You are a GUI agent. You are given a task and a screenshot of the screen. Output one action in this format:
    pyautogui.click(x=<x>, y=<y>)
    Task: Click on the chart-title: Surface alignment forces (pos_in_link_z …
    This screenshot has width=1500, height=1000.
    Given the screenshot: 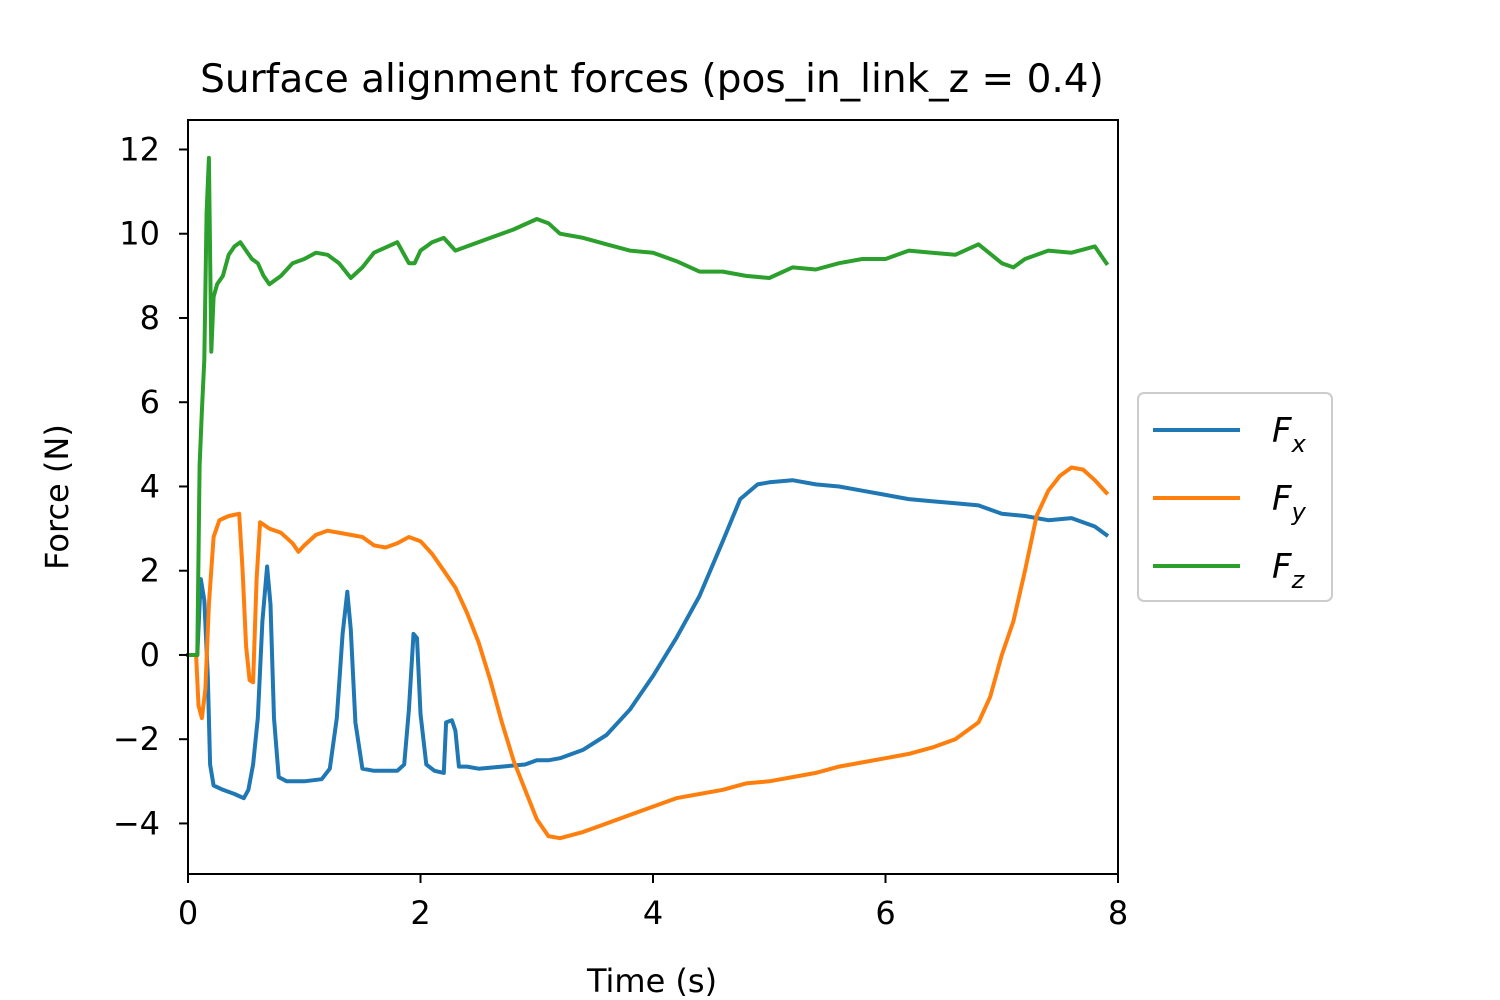 What is the action you would take?
    pyautogui.click(x=652, y=79)
    